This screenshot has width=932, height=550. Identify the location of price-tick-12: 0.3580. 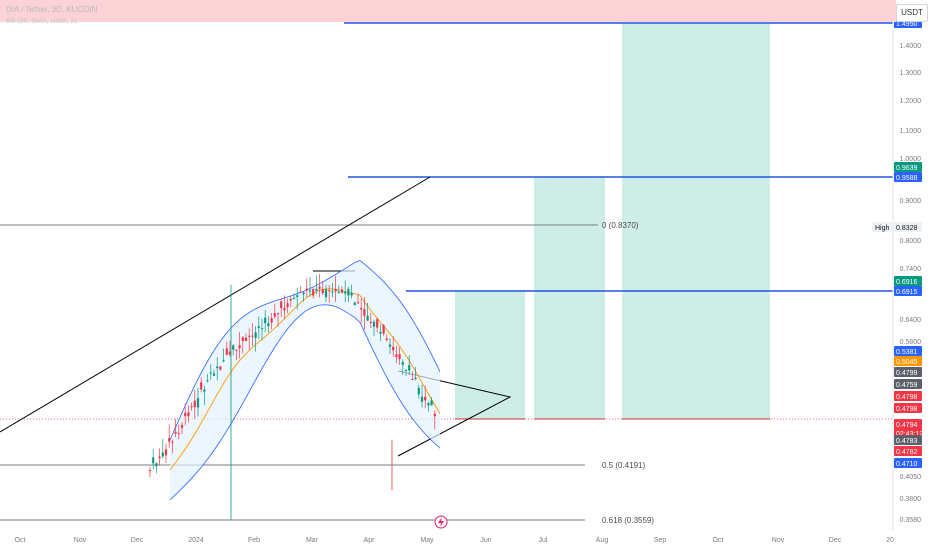
(911, 520).